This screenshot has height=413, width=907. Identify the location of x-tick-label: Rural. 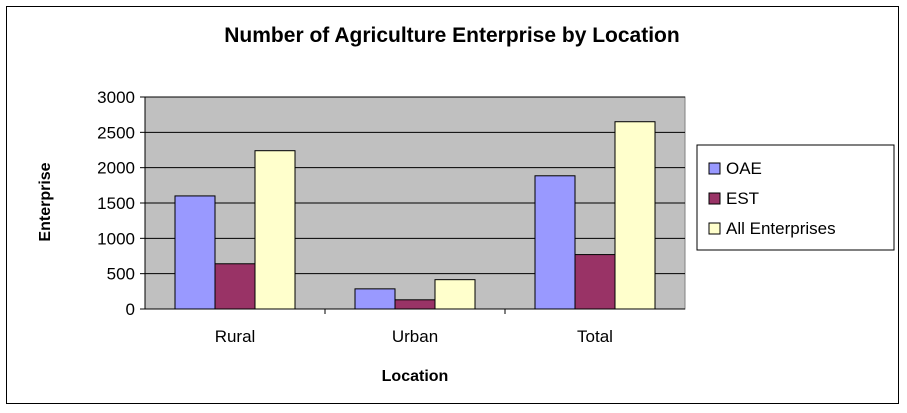
(235, 336).